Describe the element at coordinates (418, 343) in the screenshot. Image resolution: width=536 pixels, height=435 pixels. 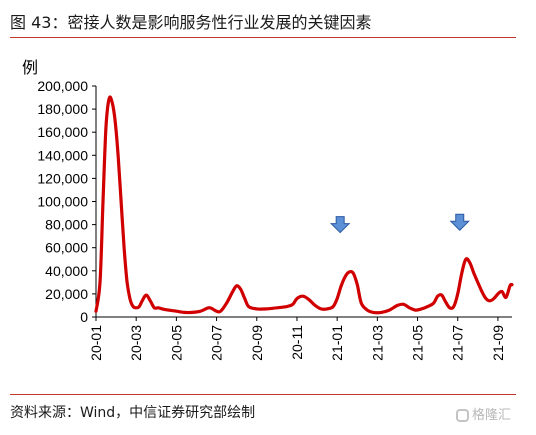
I see `x-tick-label: 21-05` at that location.